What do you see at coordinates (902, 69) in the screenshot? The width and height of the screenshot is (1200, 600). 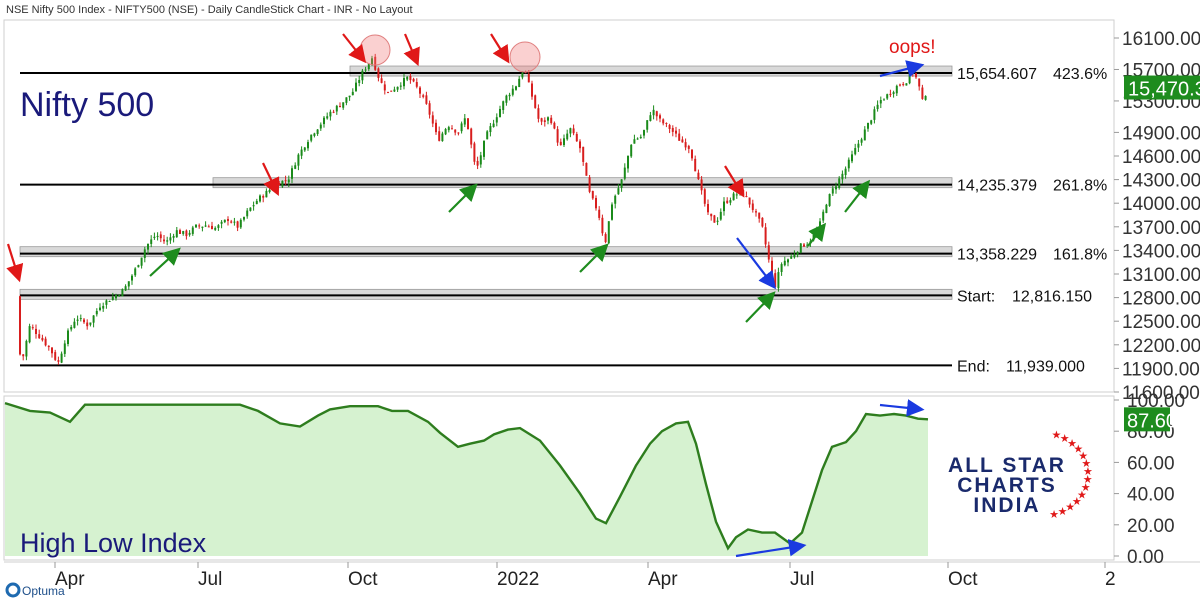 I see `blue-arrow` at bounding box center [902, 69].